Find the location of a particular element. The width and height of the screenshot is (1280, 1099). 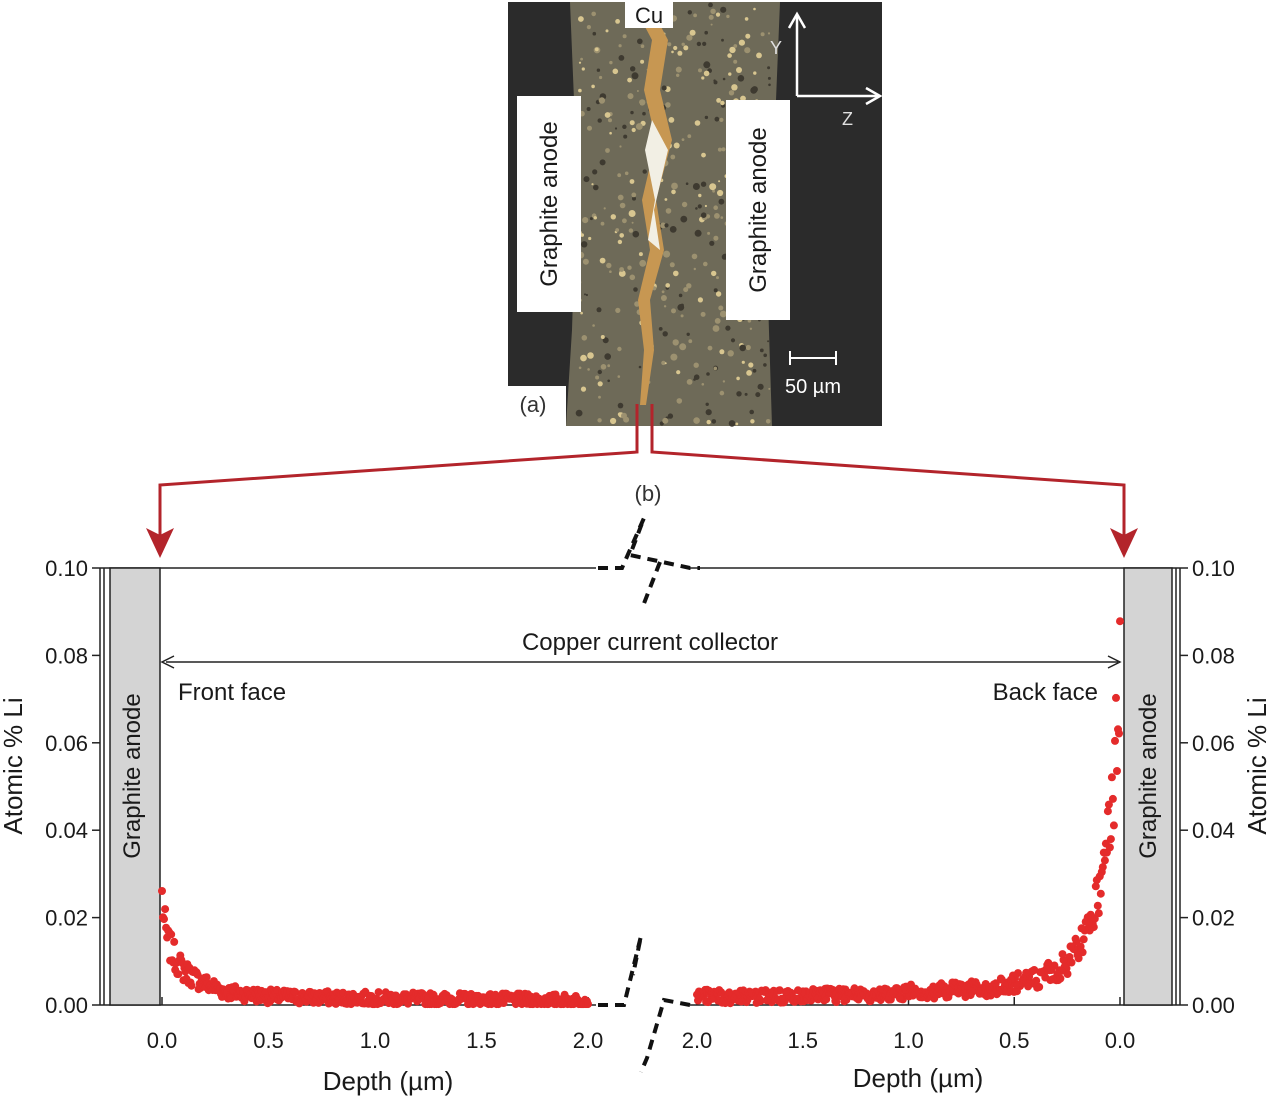

z-axis-label: Z is located at coordinates (847, 119).